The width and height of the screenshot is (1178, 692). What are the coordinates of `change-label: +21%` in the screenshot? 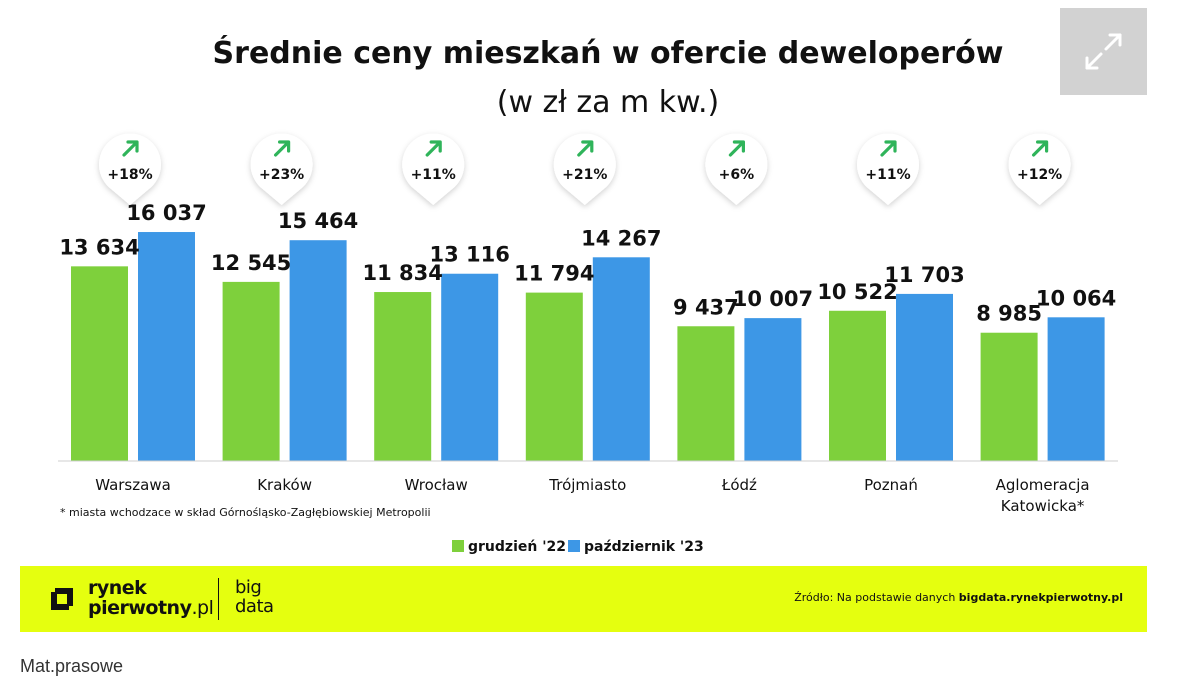 It's located at (584, 175).